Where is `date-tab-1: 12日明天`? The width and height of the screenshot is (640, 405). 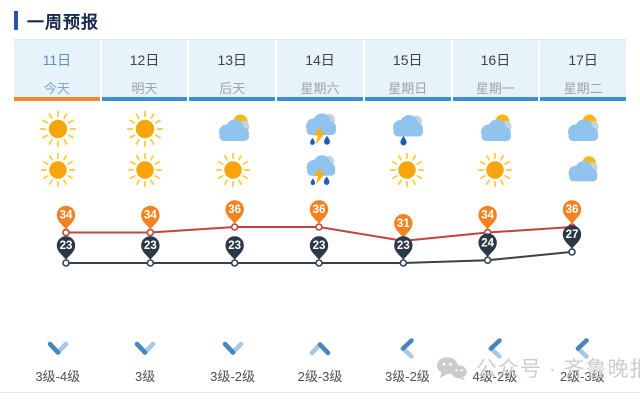
date-tab-1: 12日明天 is located at coordinates (144, 70).